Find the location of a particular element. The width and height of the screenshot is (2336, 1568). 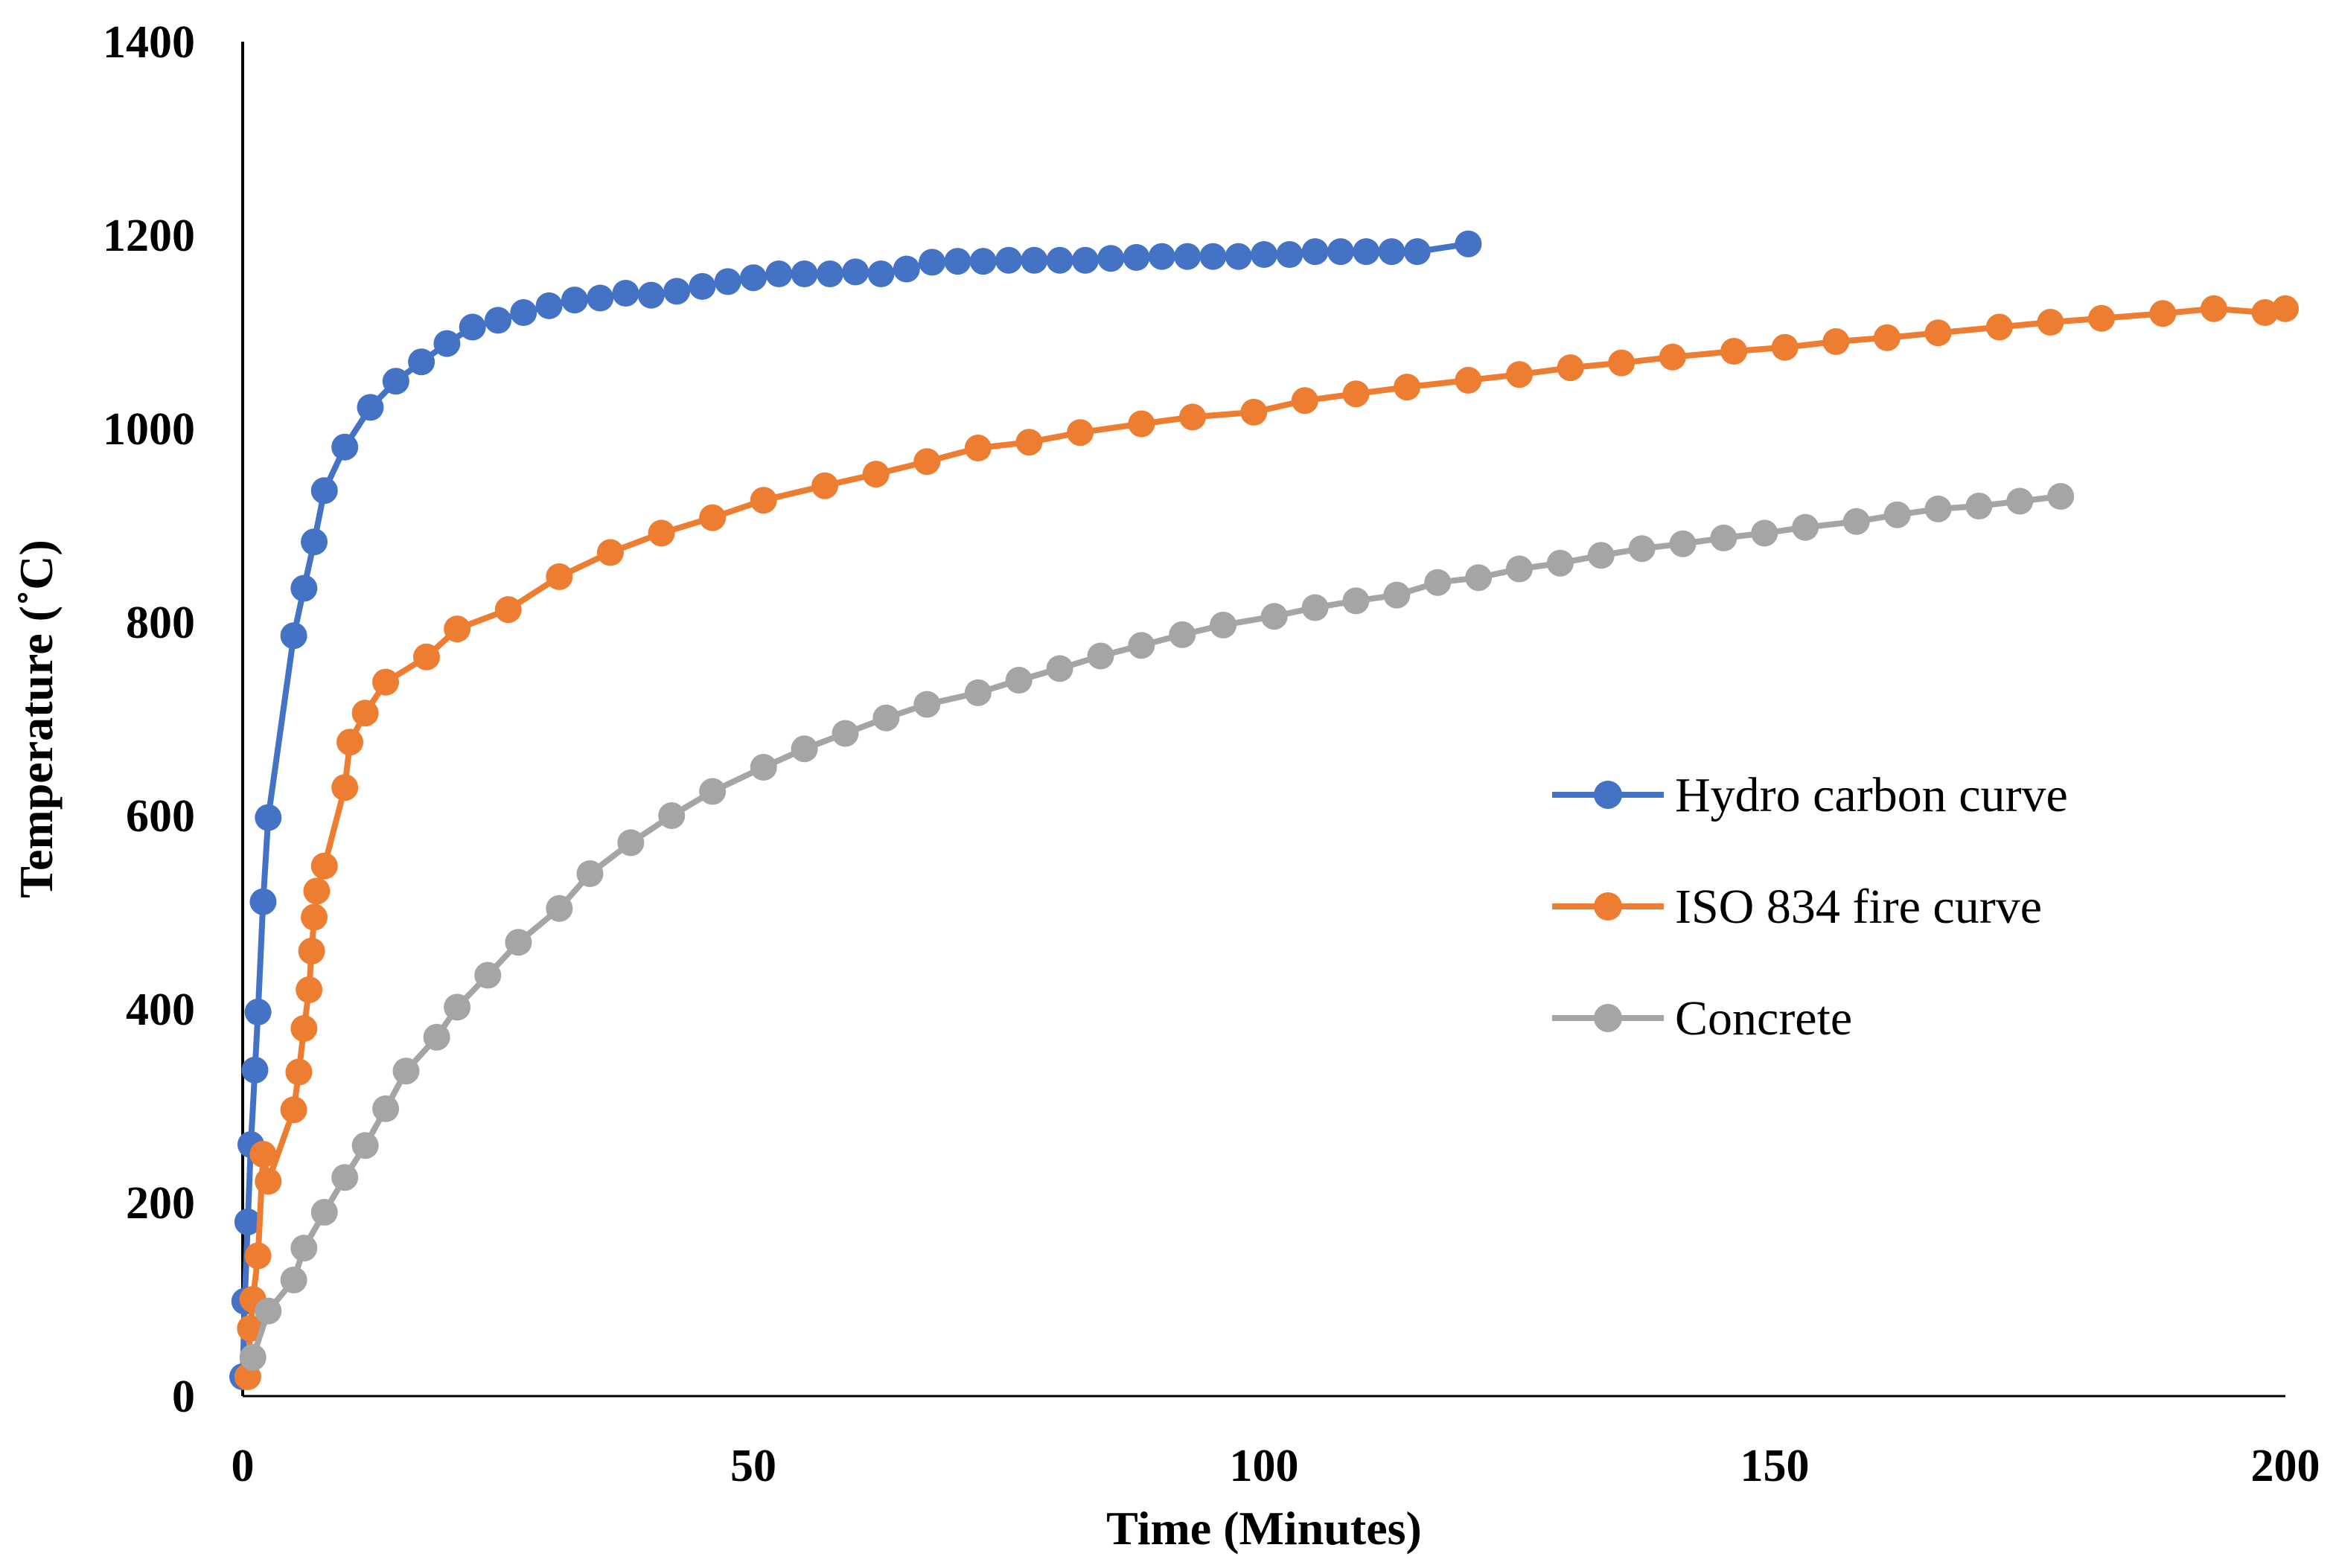

y-tick-label: 800 is located at coordinates (161, 623).